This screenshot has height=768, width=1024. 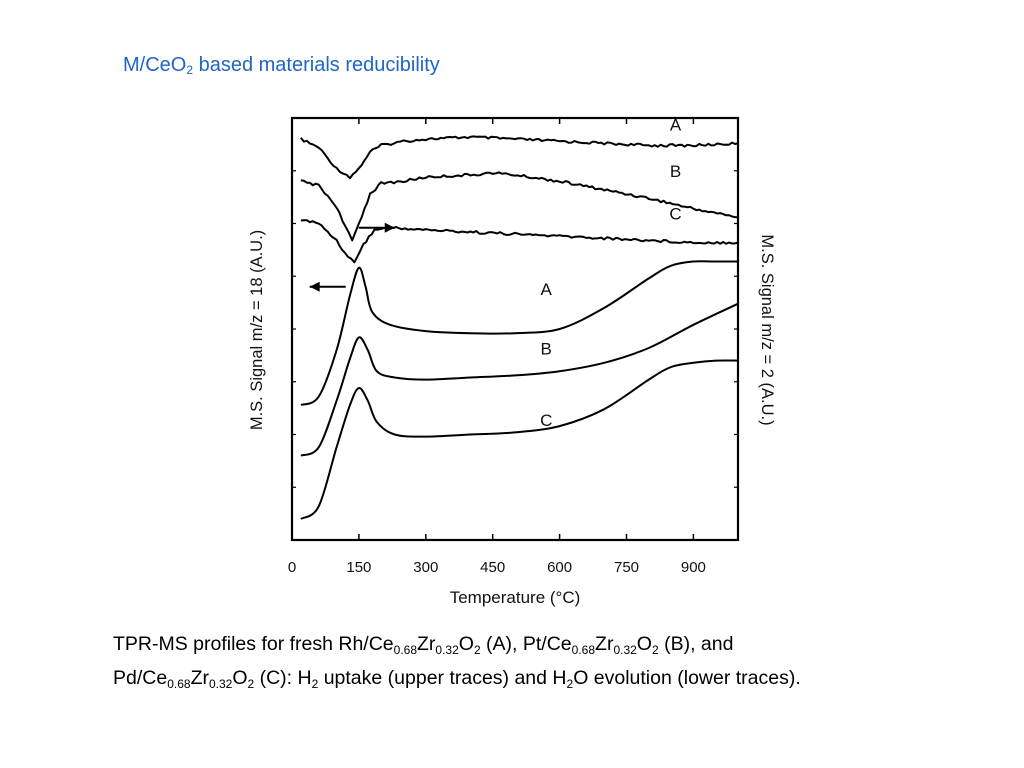 What do you see at coordinates (546, 348) in the screenshot?
I see `series-label-h2o-evolution-b: B` at bounding box center [546, 348].